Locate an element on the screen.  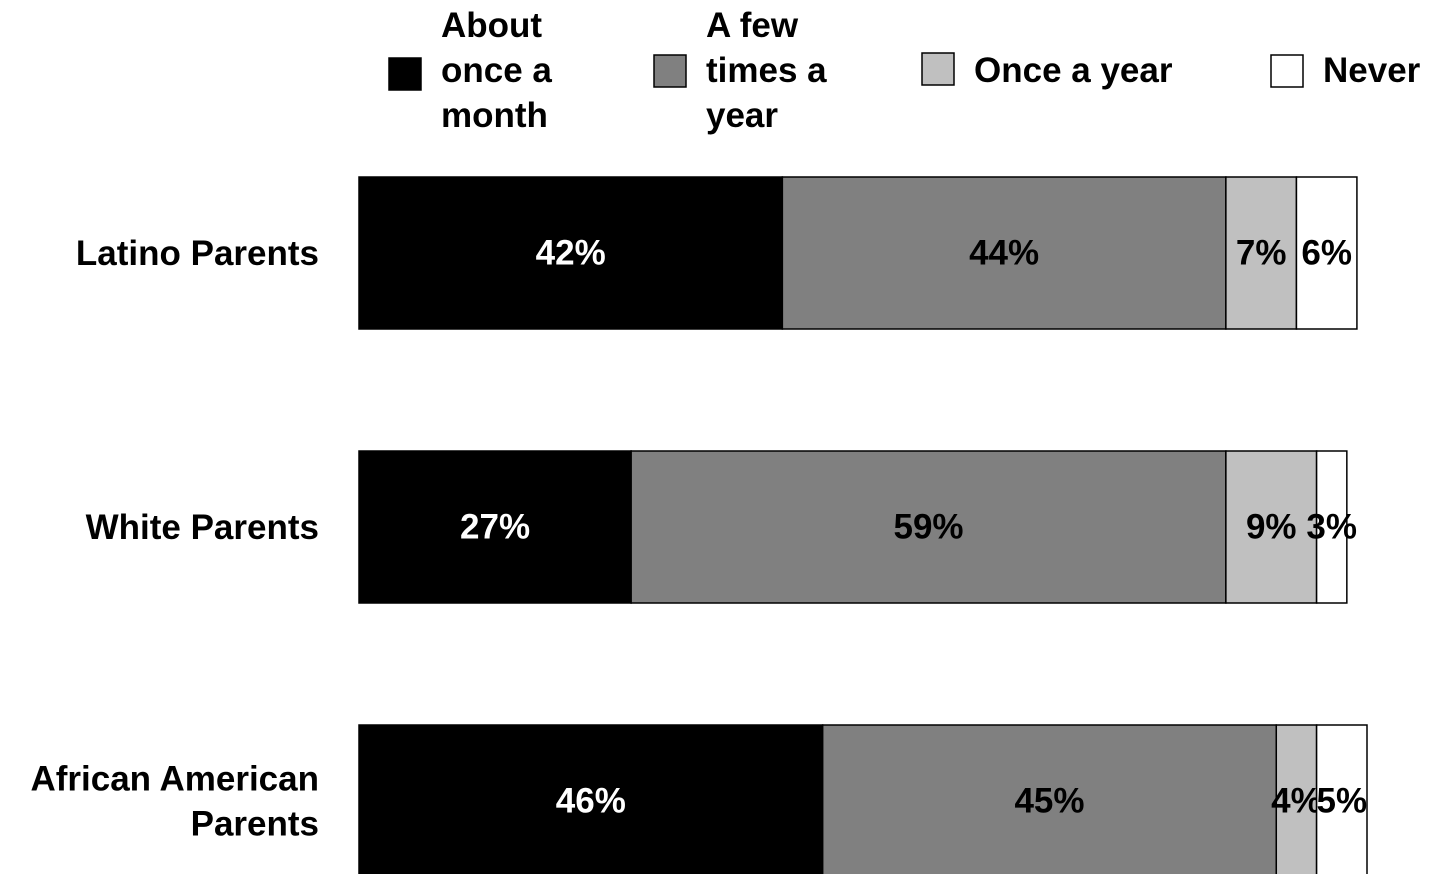
bar-row-white-parents: 27% 59% 9% 3% is located at coordinates (857, 527).